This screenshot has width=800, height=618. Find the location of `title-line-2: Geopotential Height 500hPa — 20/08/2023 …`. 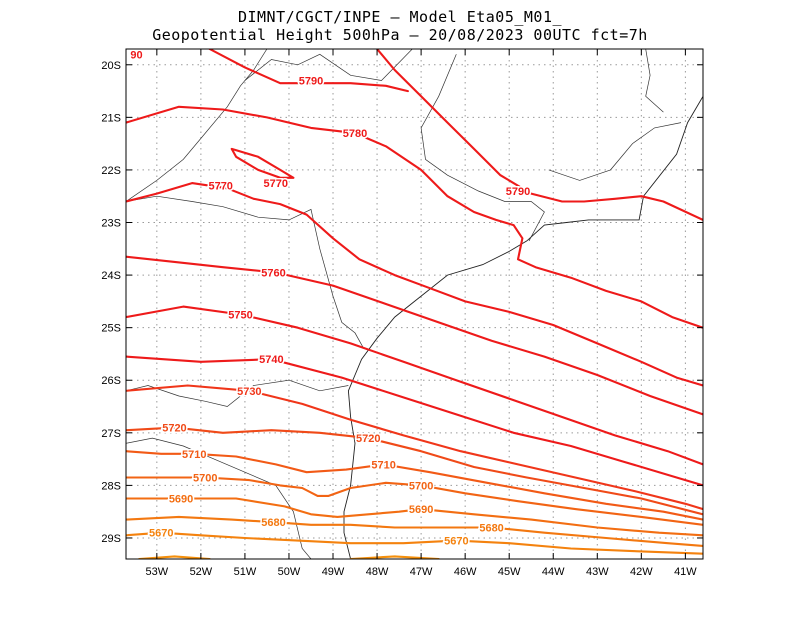

title-line-2: Geopotential Height 500hPa — 20/08/2023 … is located at coordinates (400, 35).